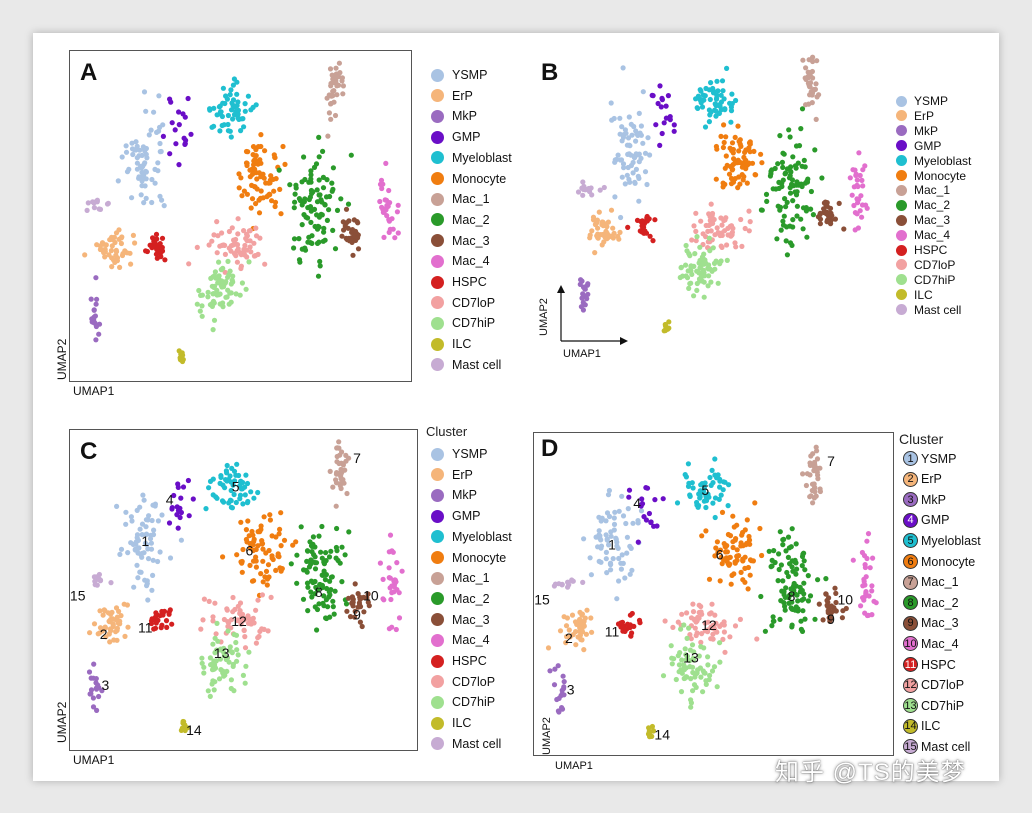 The height and width of the screenshot is (813, 1032). I want to click on legend-item: 6 Monocyte, so click(939, 561).